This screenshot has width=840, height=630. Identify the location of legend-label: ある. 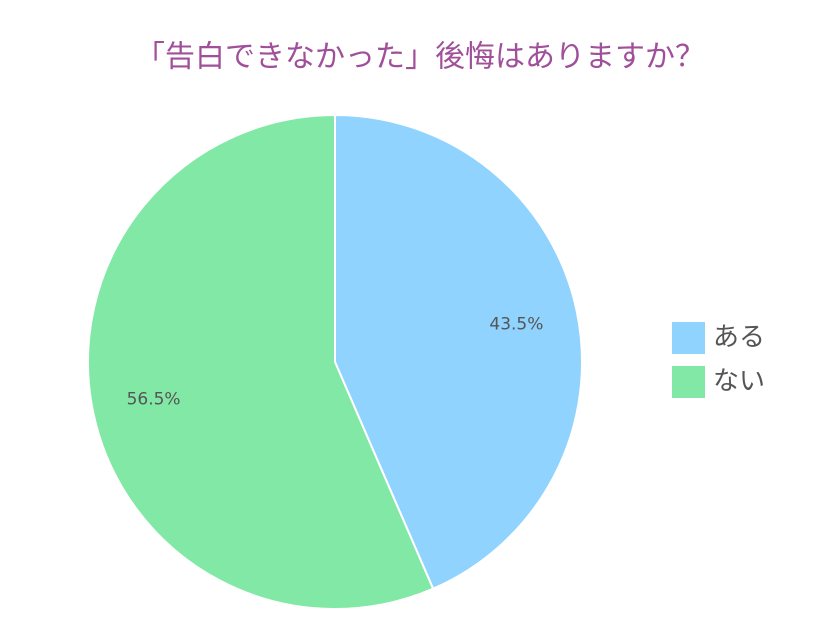
(739, 338).